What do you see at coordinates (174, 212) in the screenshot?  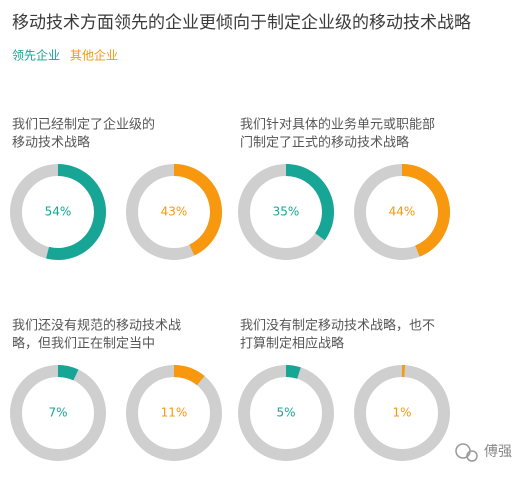 I see `value-label: 43%` at bounding box center [174, 212].